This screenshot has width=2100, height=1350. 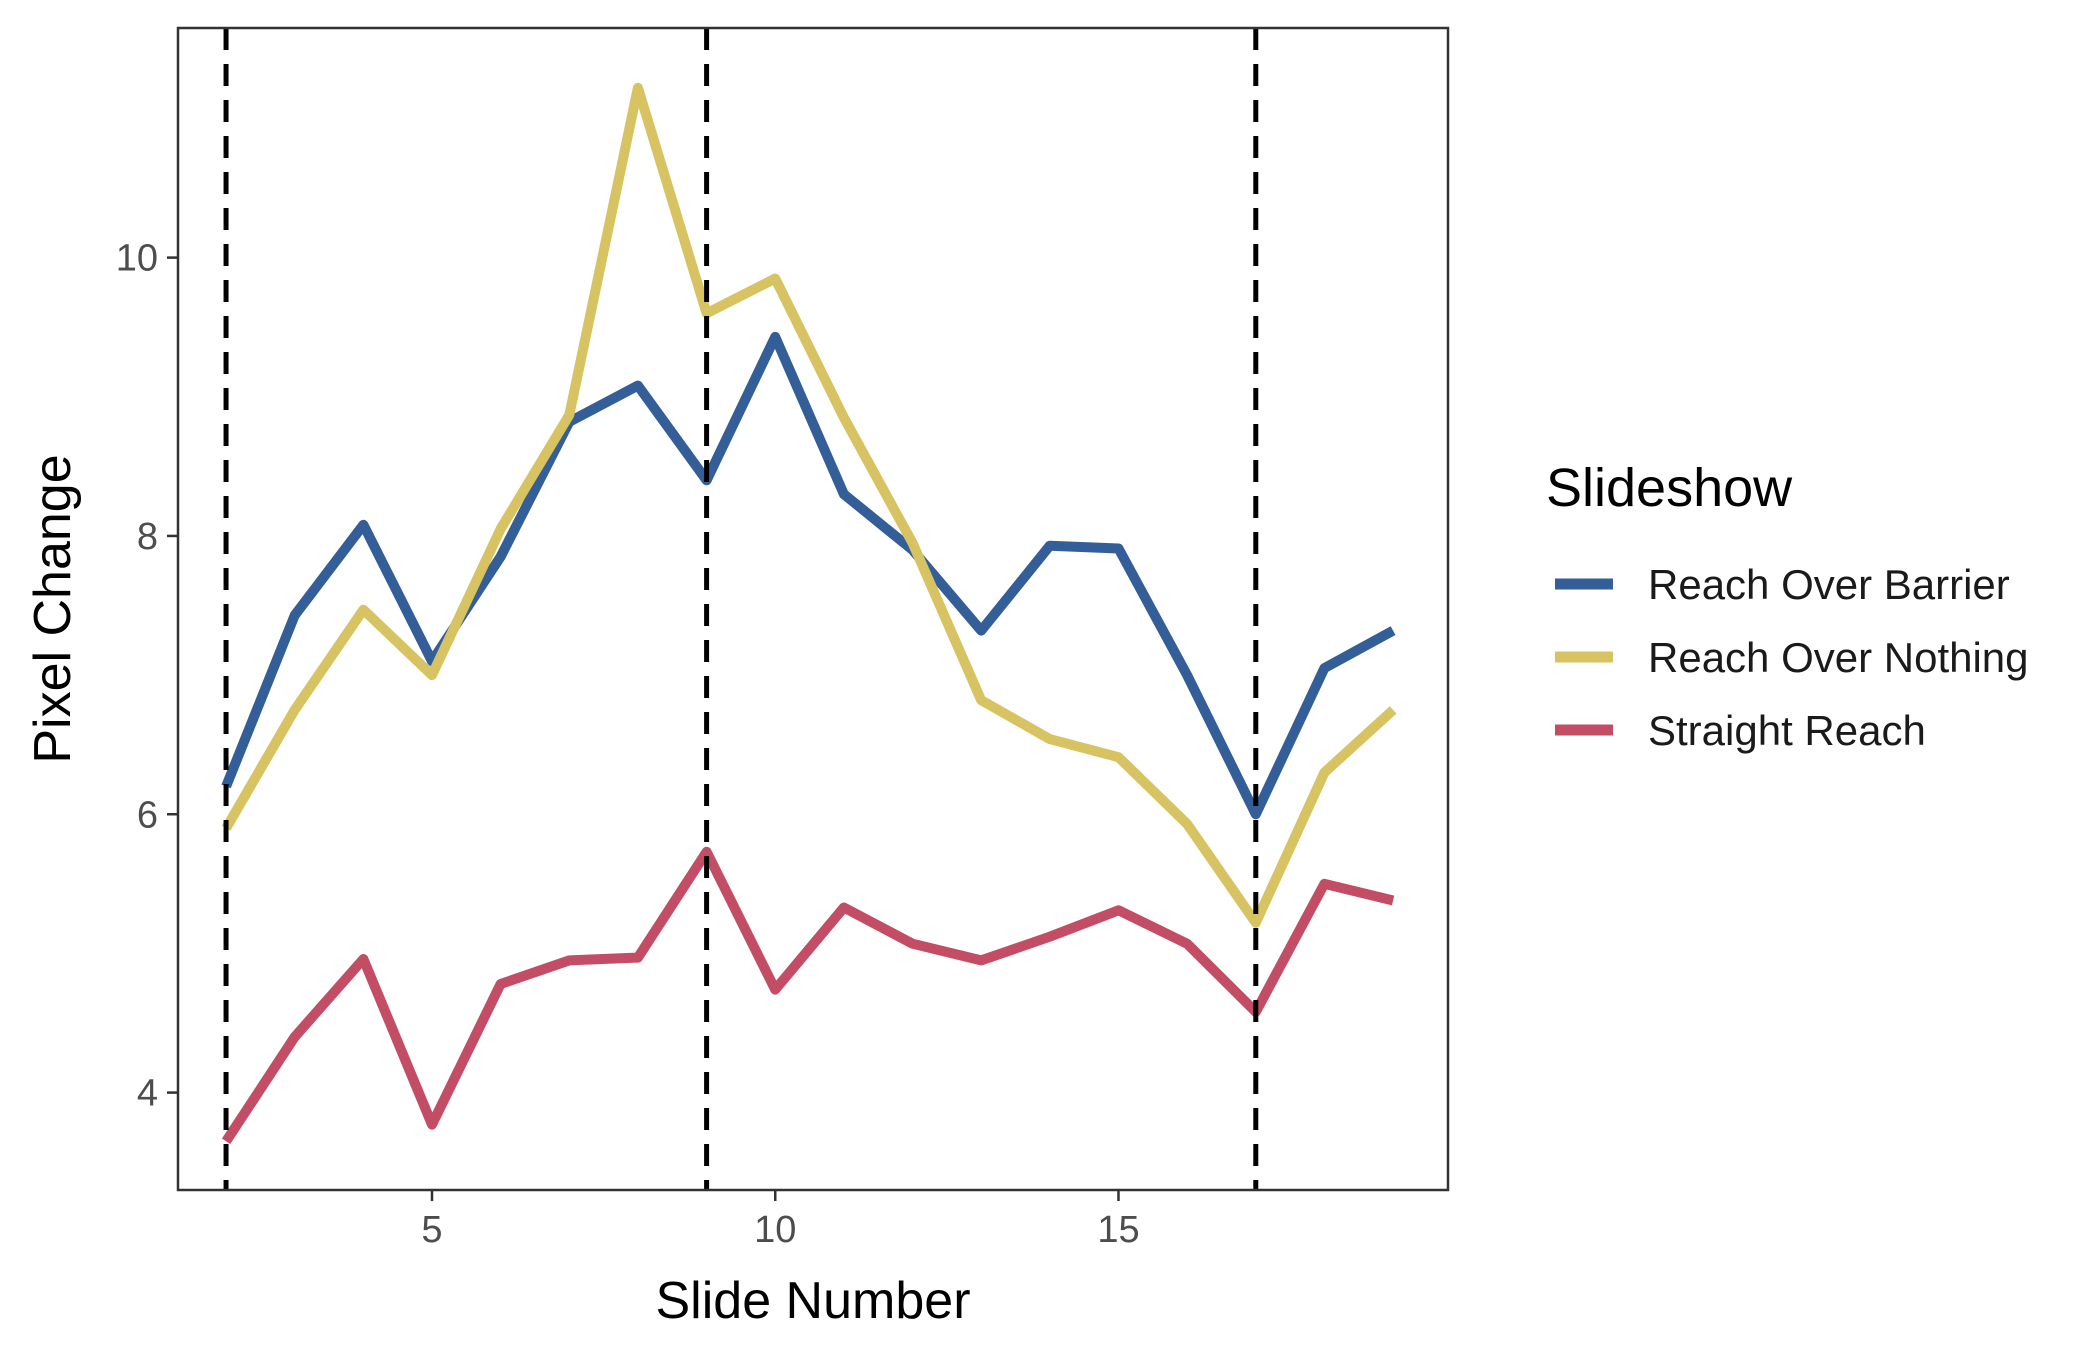 I want to click on x-axis-title: Slide Number, so click(x=812, y=1301).